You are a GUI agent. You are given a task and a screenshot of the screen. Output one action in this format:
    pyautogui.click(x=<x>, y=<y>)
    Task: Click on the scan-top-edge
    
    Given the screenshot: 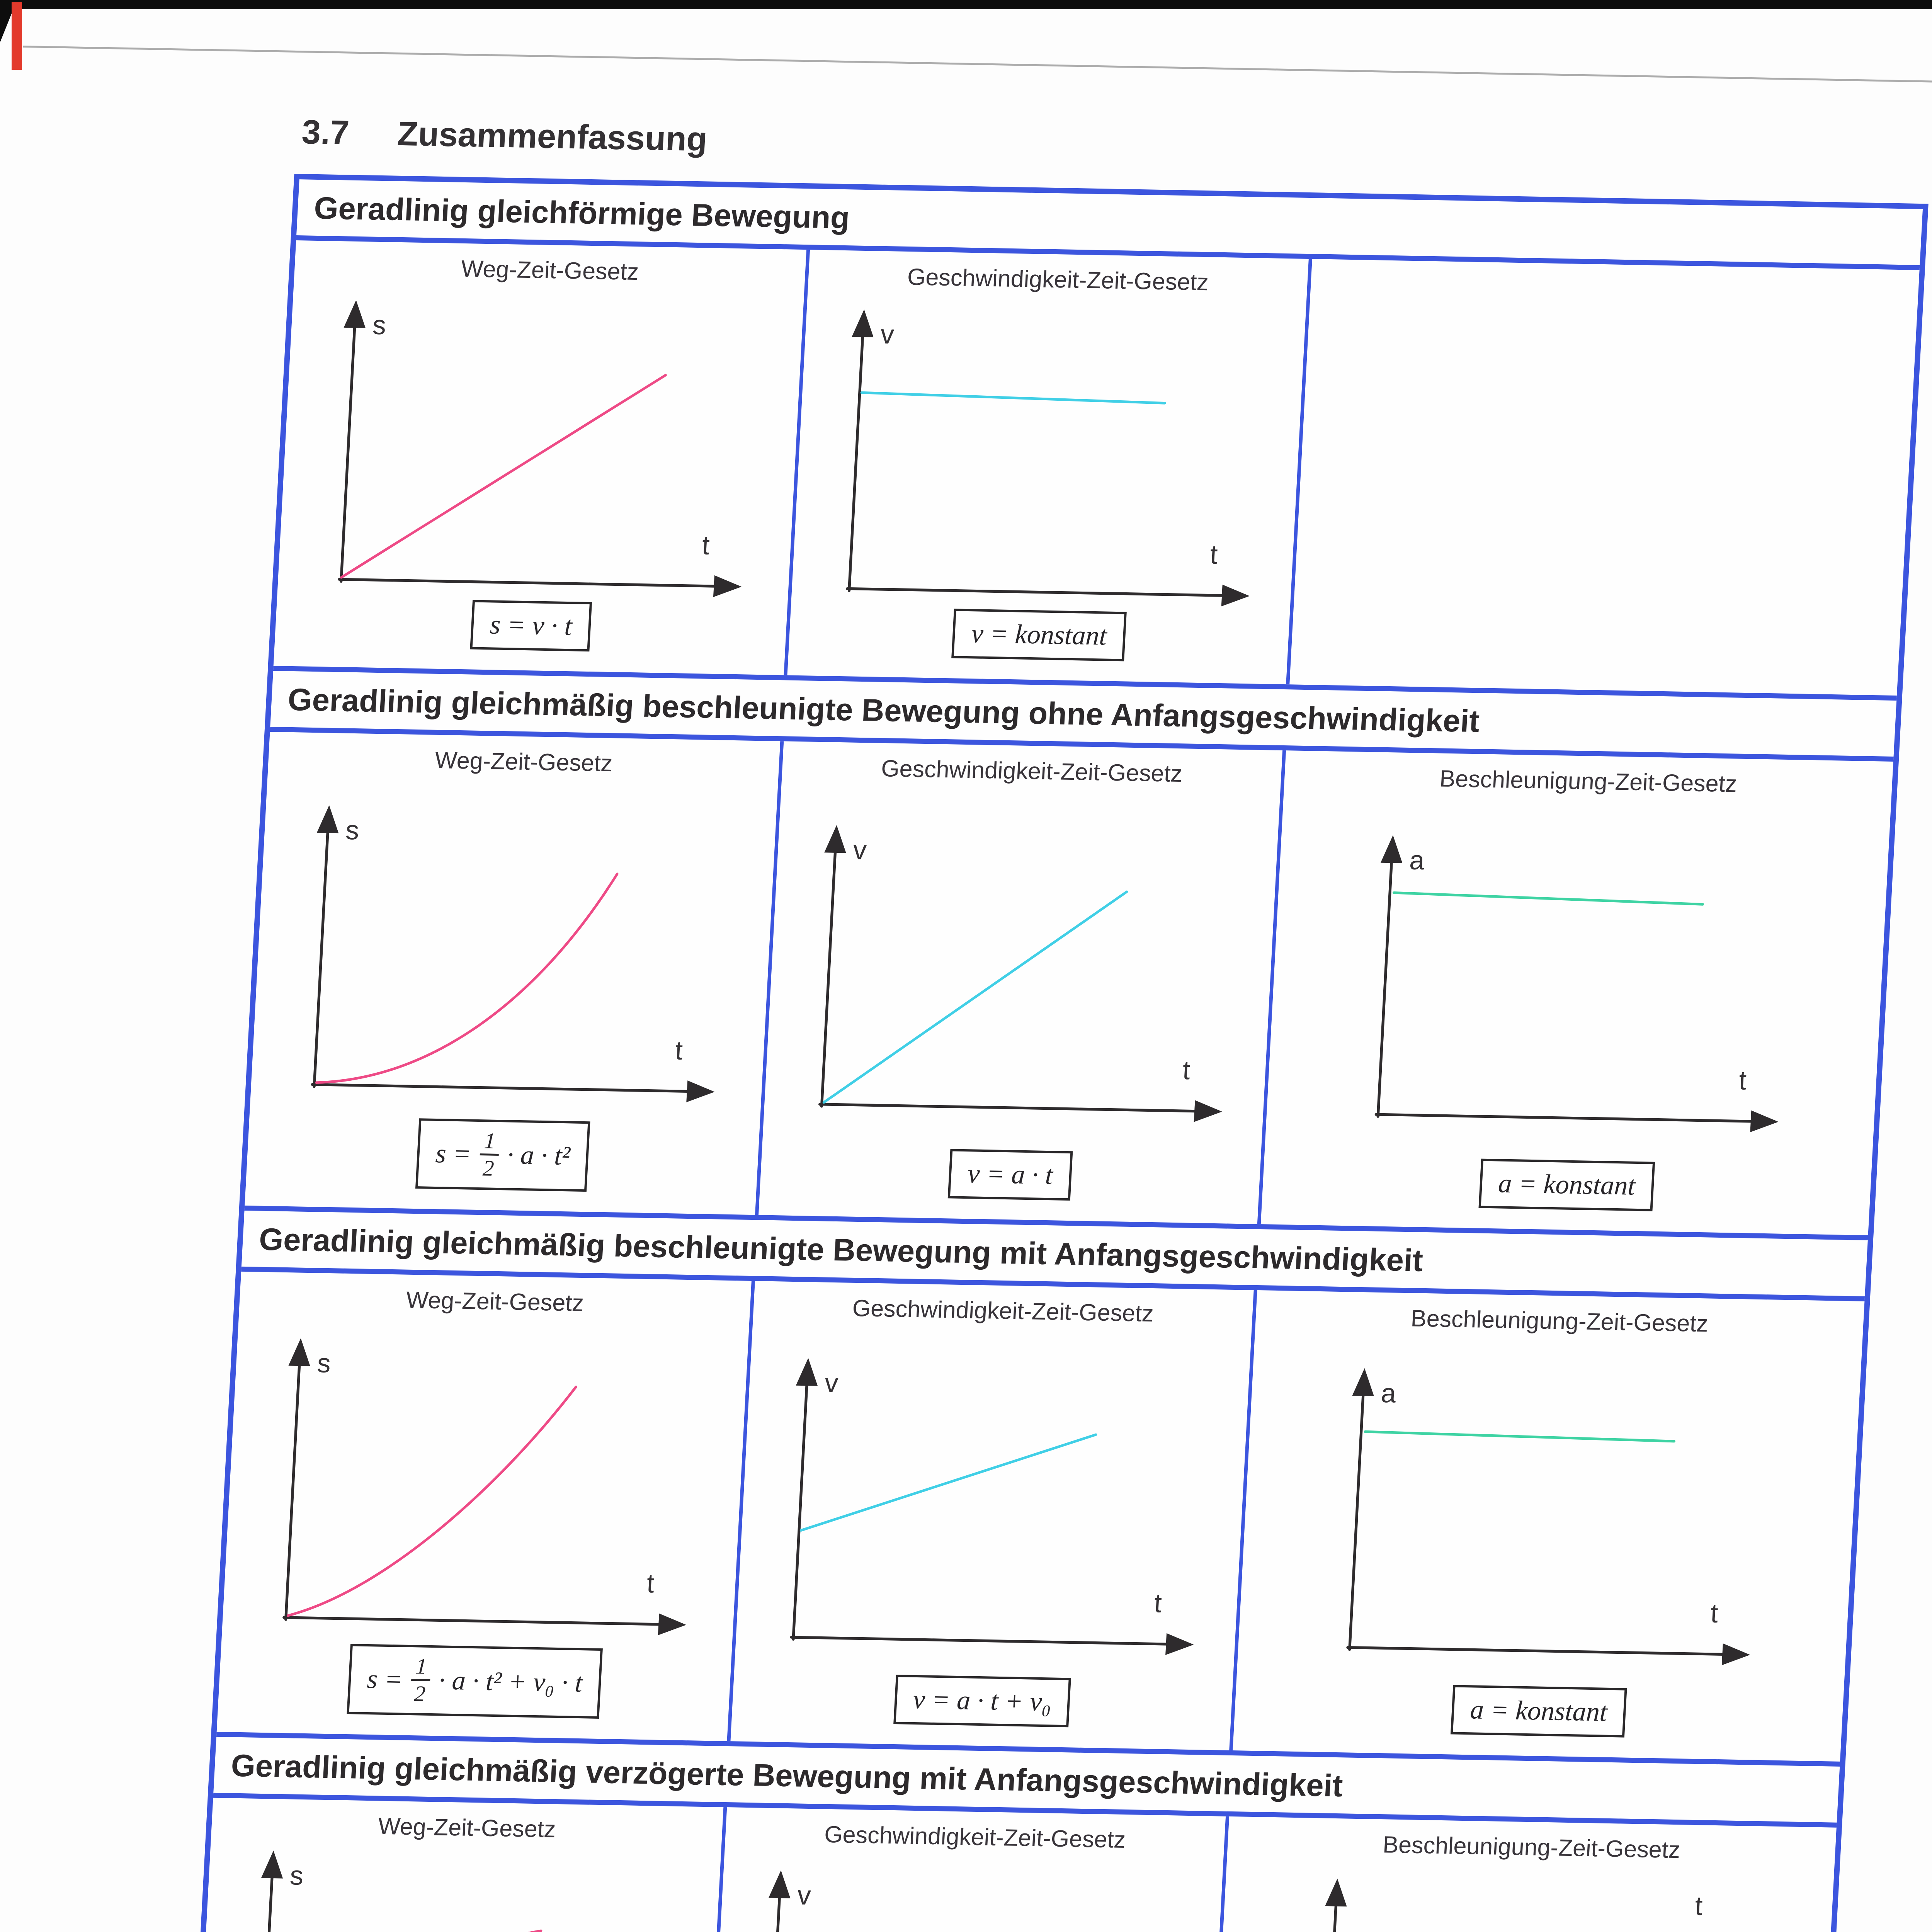 What is the action you would take?
    pyautogui.click(x=966, y=4)
    